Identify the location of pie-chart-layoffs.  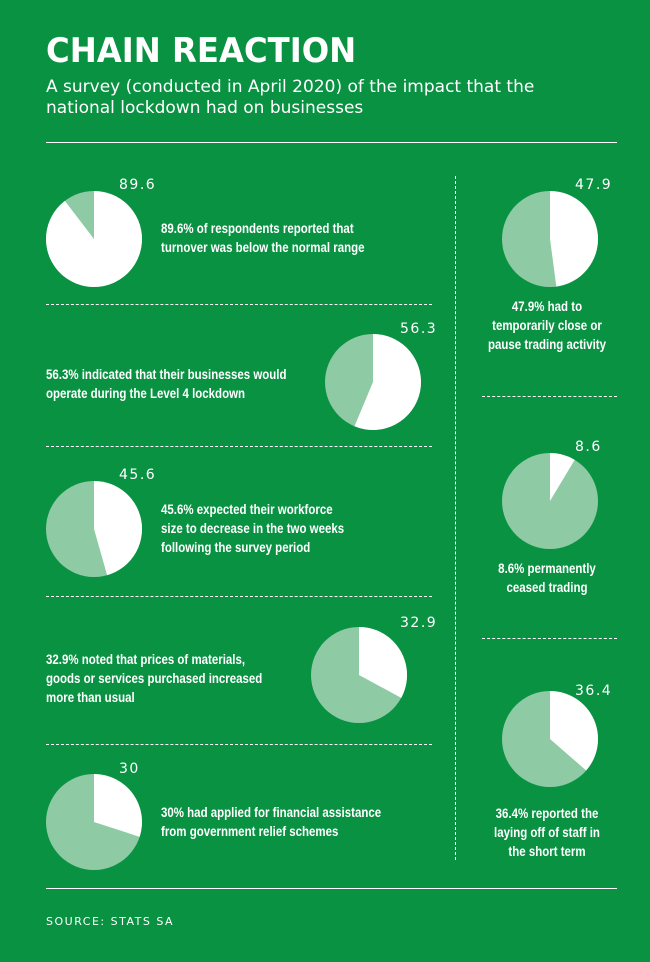
(550, 739).